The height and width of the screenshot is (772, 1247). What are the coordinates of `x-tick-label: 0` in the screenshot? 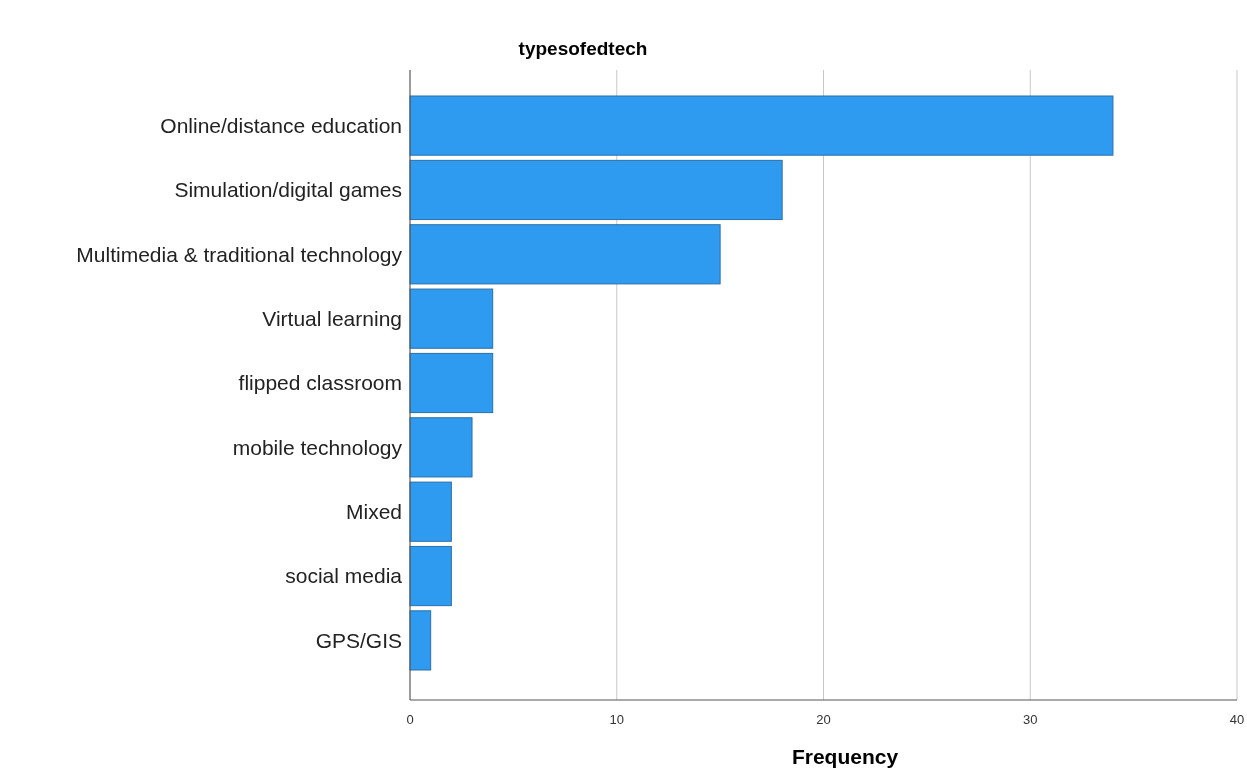 It's located at (410, 719).